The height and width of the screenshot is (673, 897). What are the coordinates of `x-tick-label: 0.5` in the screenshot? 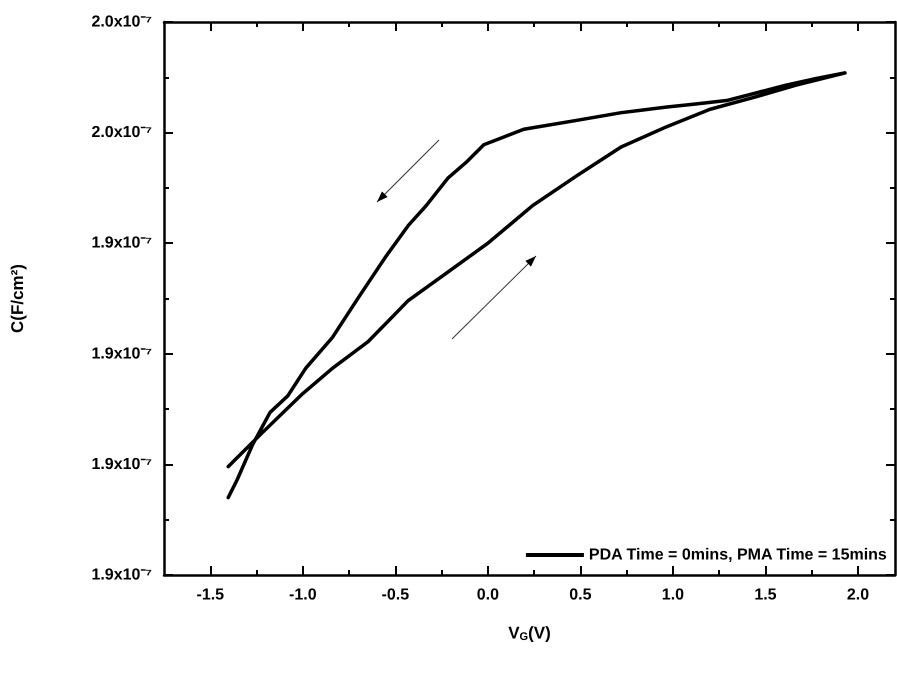 It's located at (580, 595).